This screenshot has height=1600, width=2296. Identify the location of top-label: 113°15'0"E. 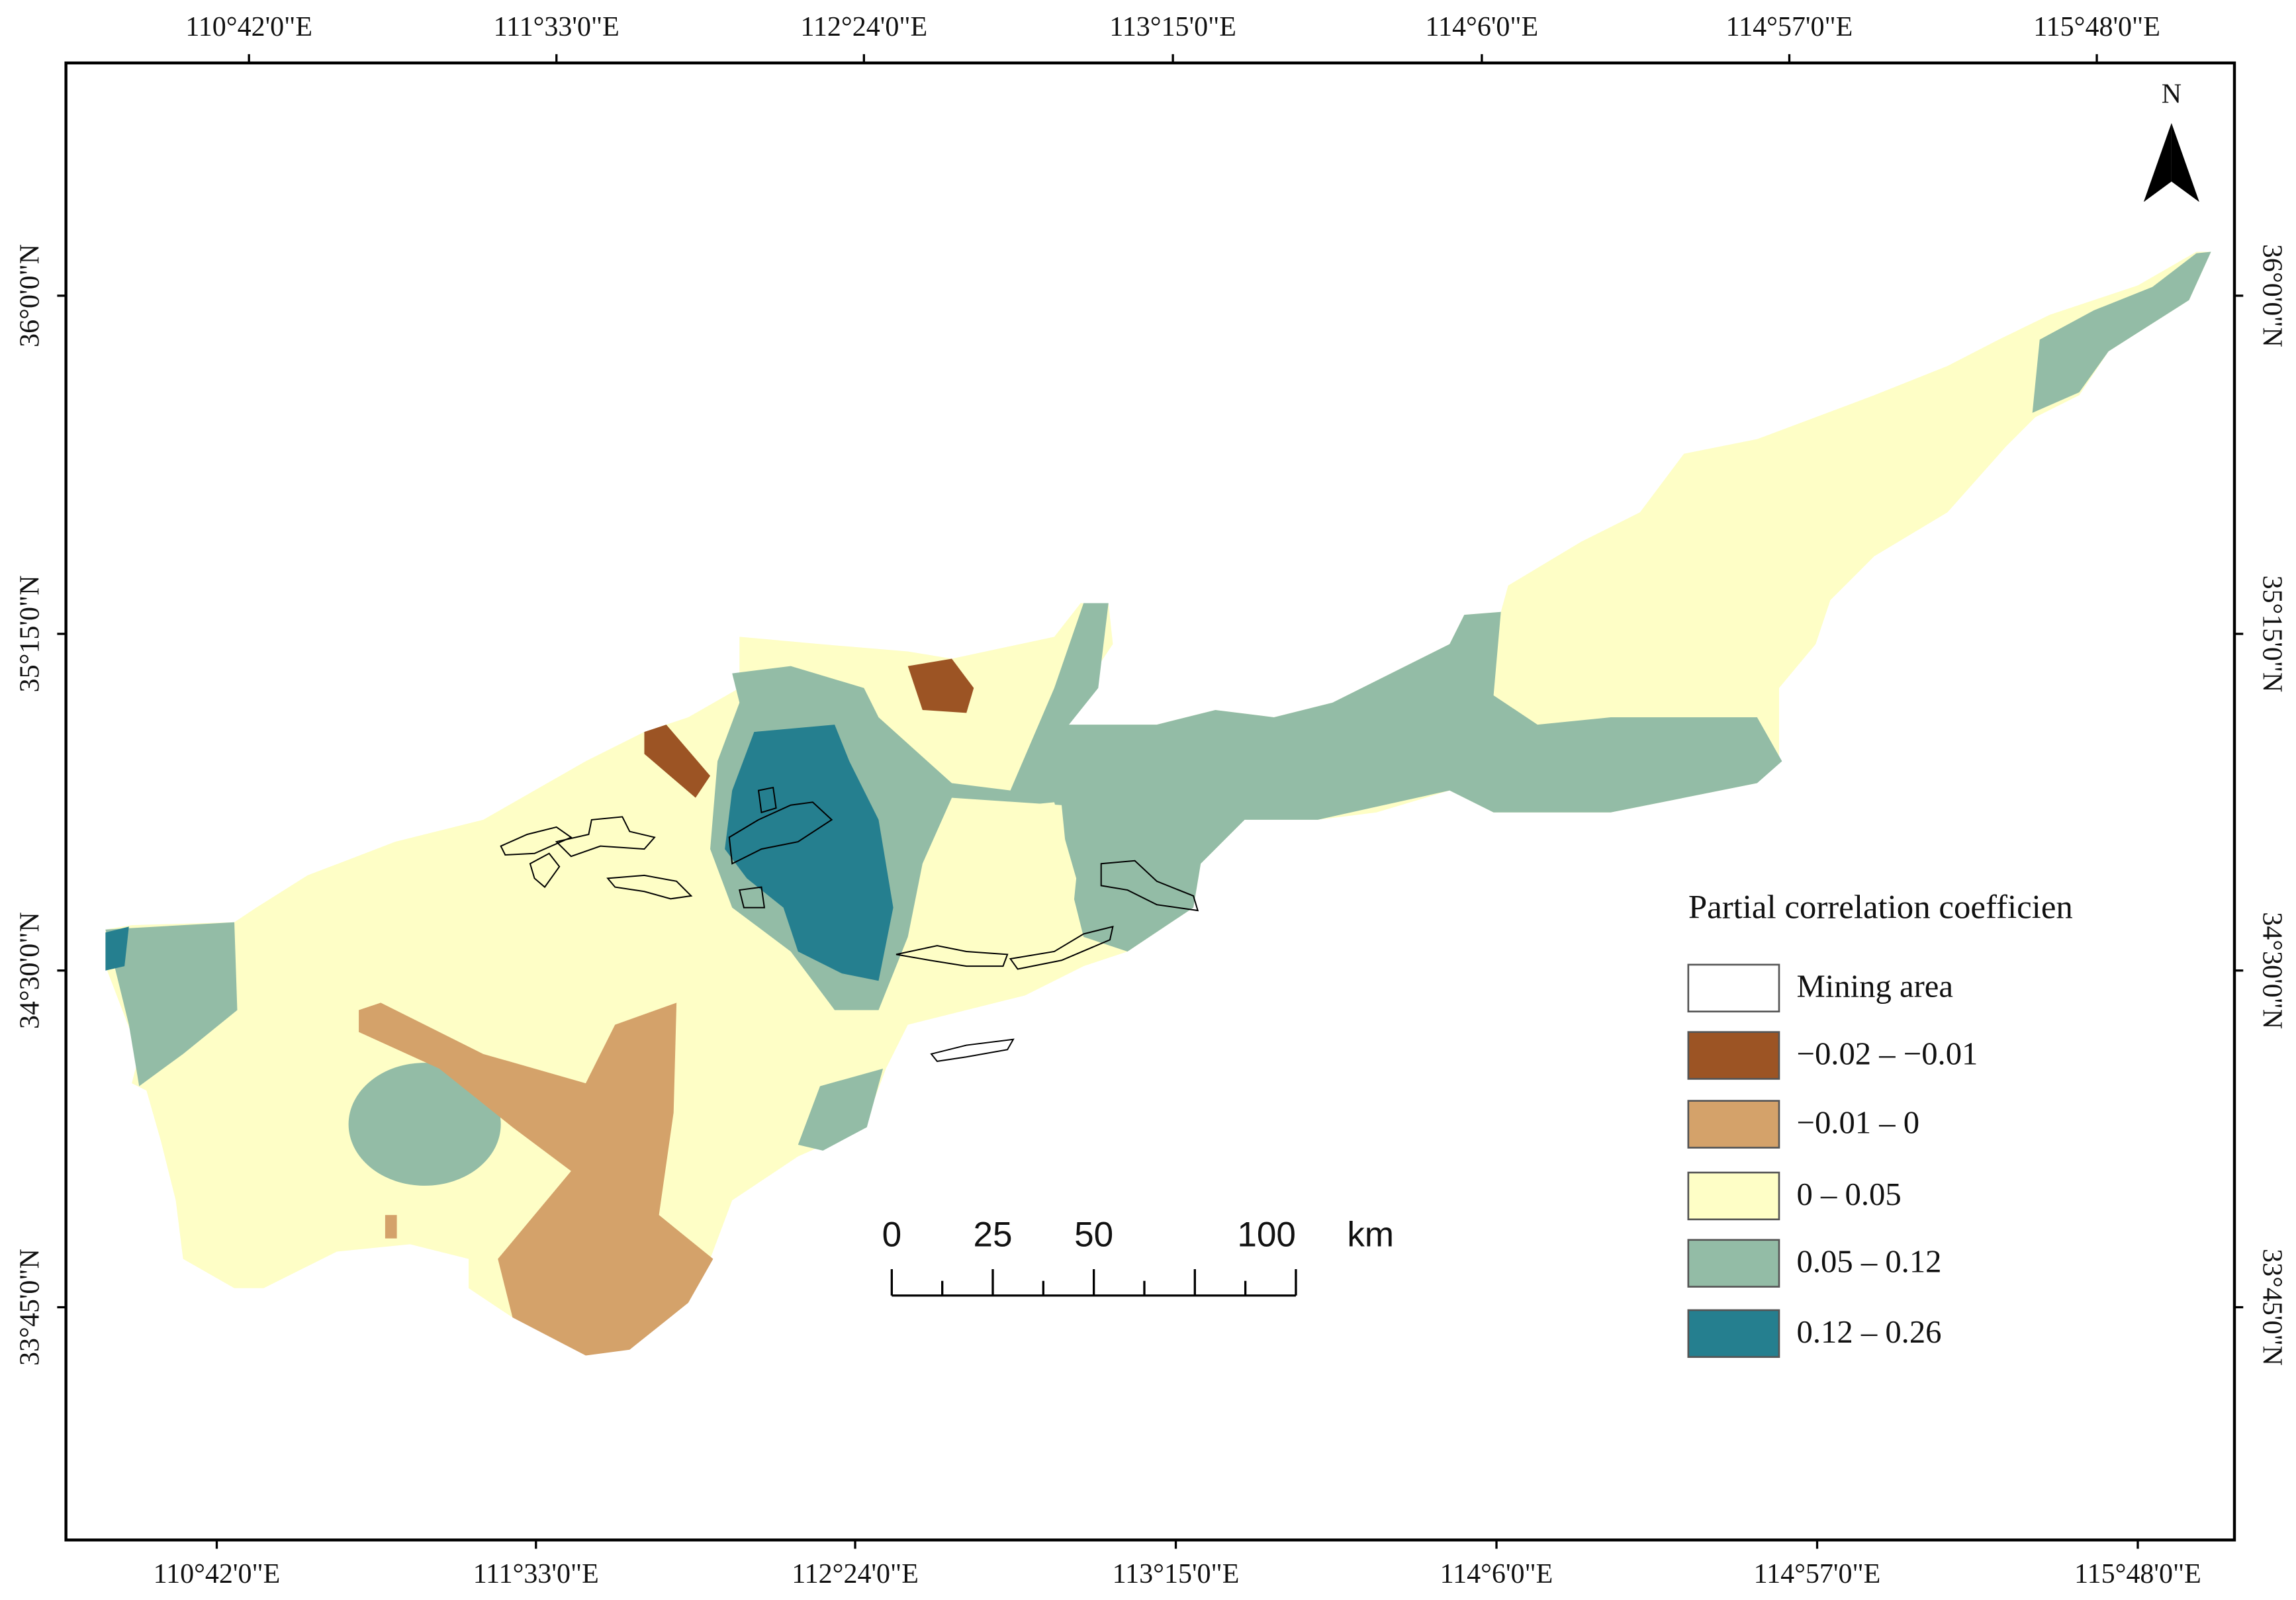
(1172, 27).